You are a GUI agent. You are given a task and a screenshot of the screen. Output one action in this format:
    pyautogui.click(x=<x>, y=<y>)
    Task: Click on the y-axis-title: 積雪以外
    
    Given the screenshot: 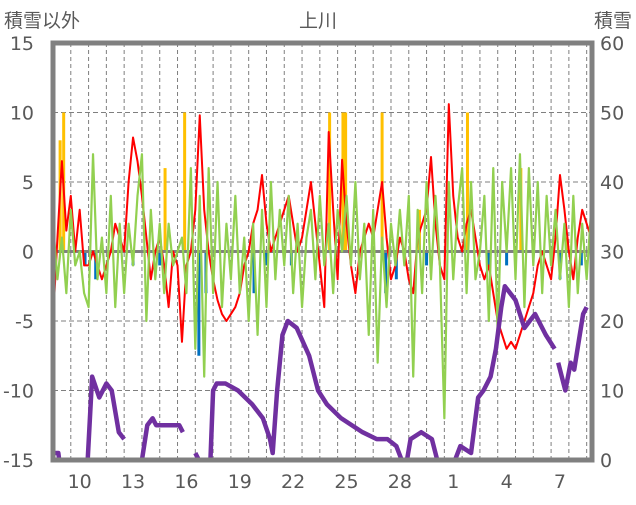 What is the action you would take?
    pyautogui.click(x=42, y=21)
    